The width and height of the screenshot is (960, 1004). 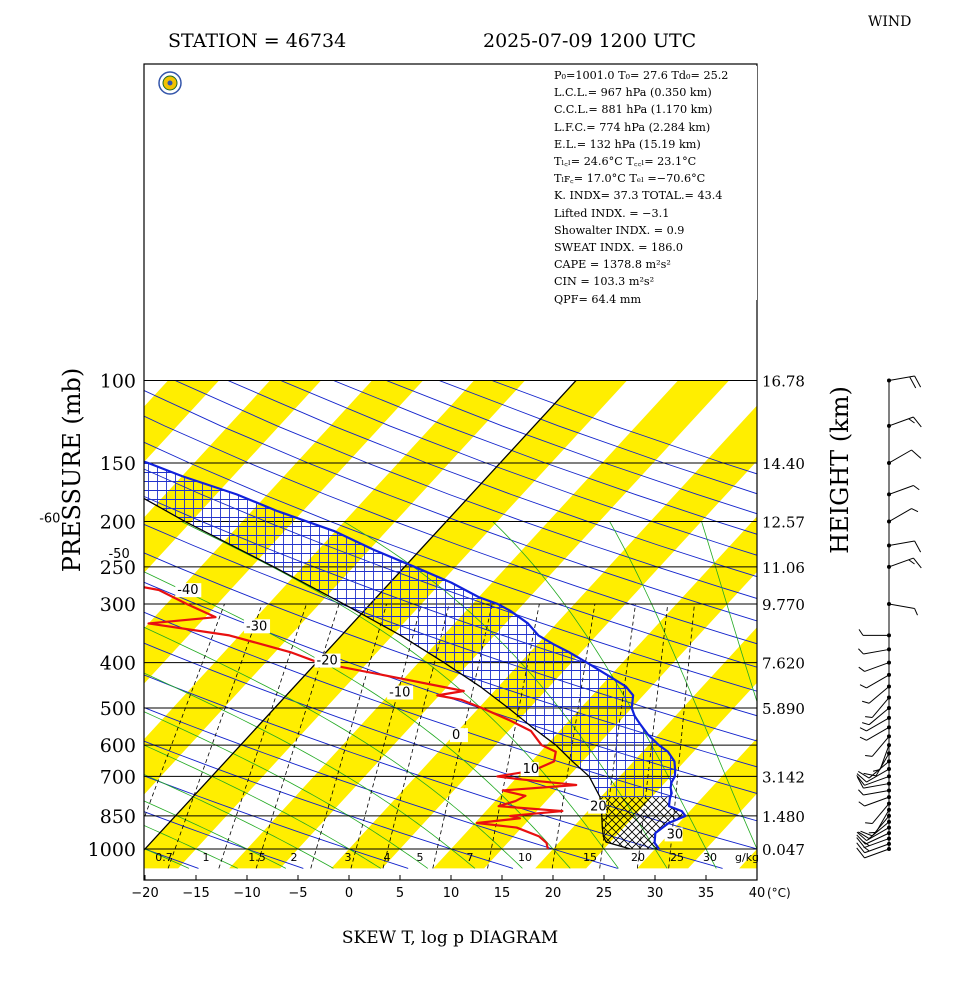 I want to click on temp-tick-label: 5, so click(x=400, y=893).